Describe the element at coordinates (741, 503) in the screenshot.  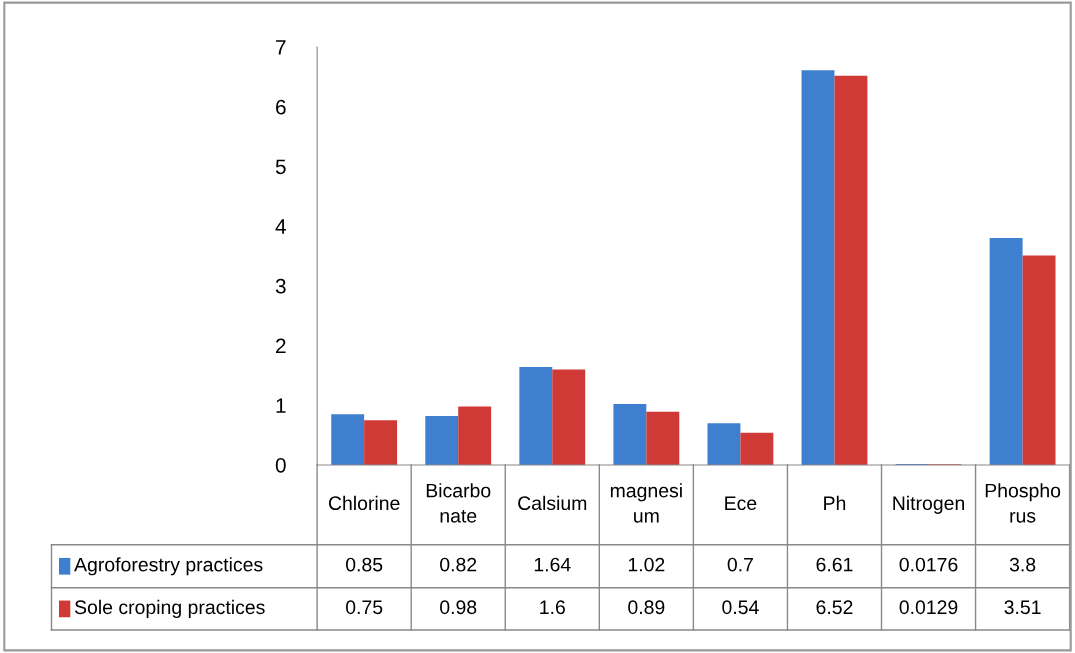
I see `x-tick-label: Ece` at that location.